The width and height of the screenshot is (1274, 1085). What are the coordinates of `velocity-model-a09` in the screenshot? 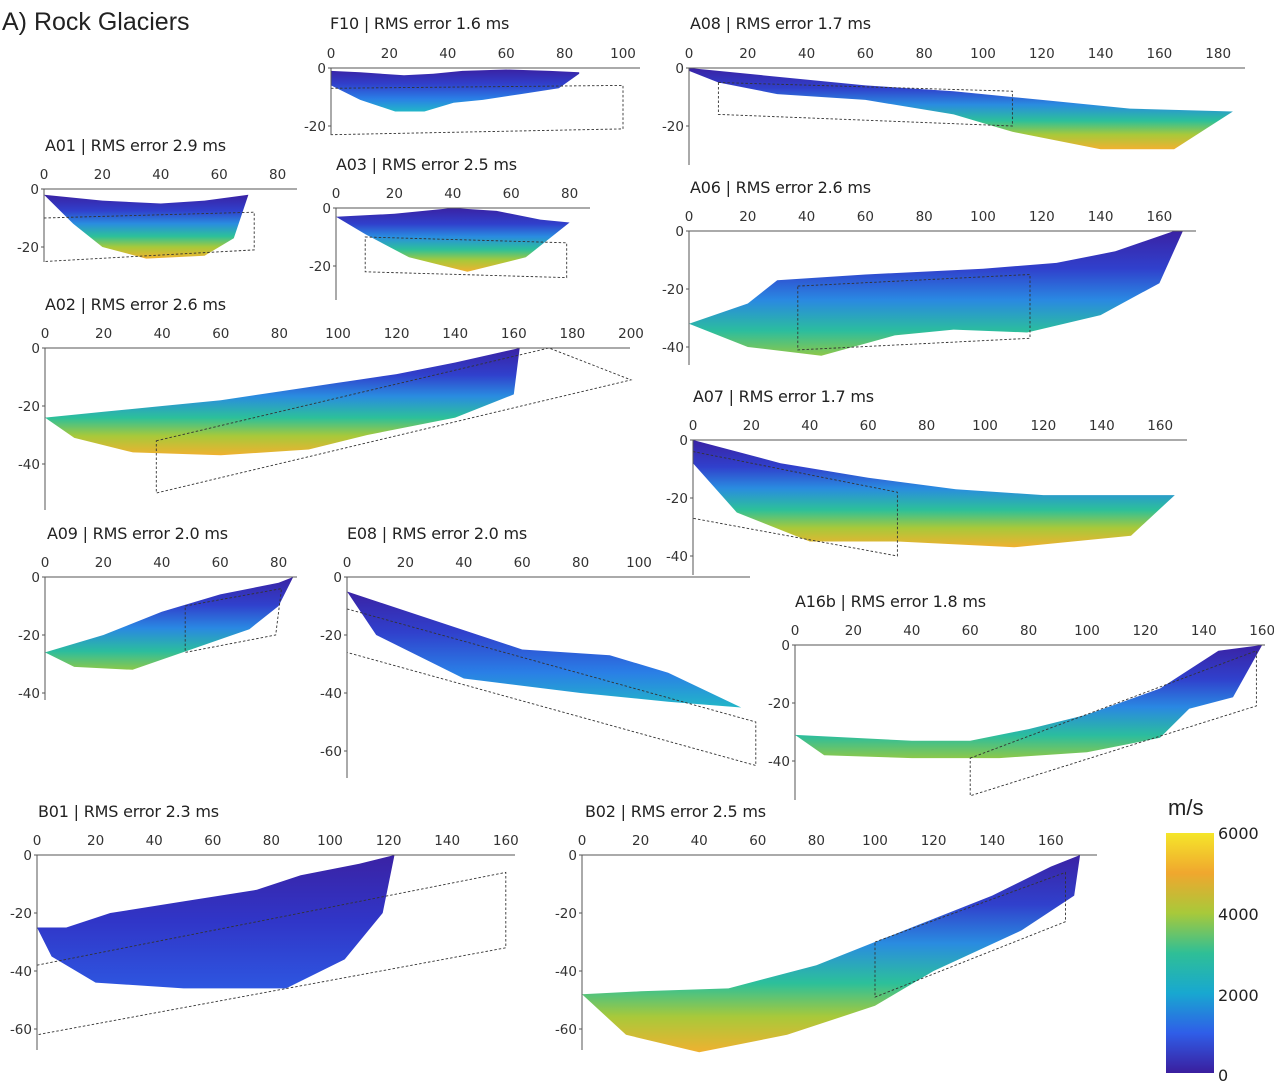 It's located at (169, 623).